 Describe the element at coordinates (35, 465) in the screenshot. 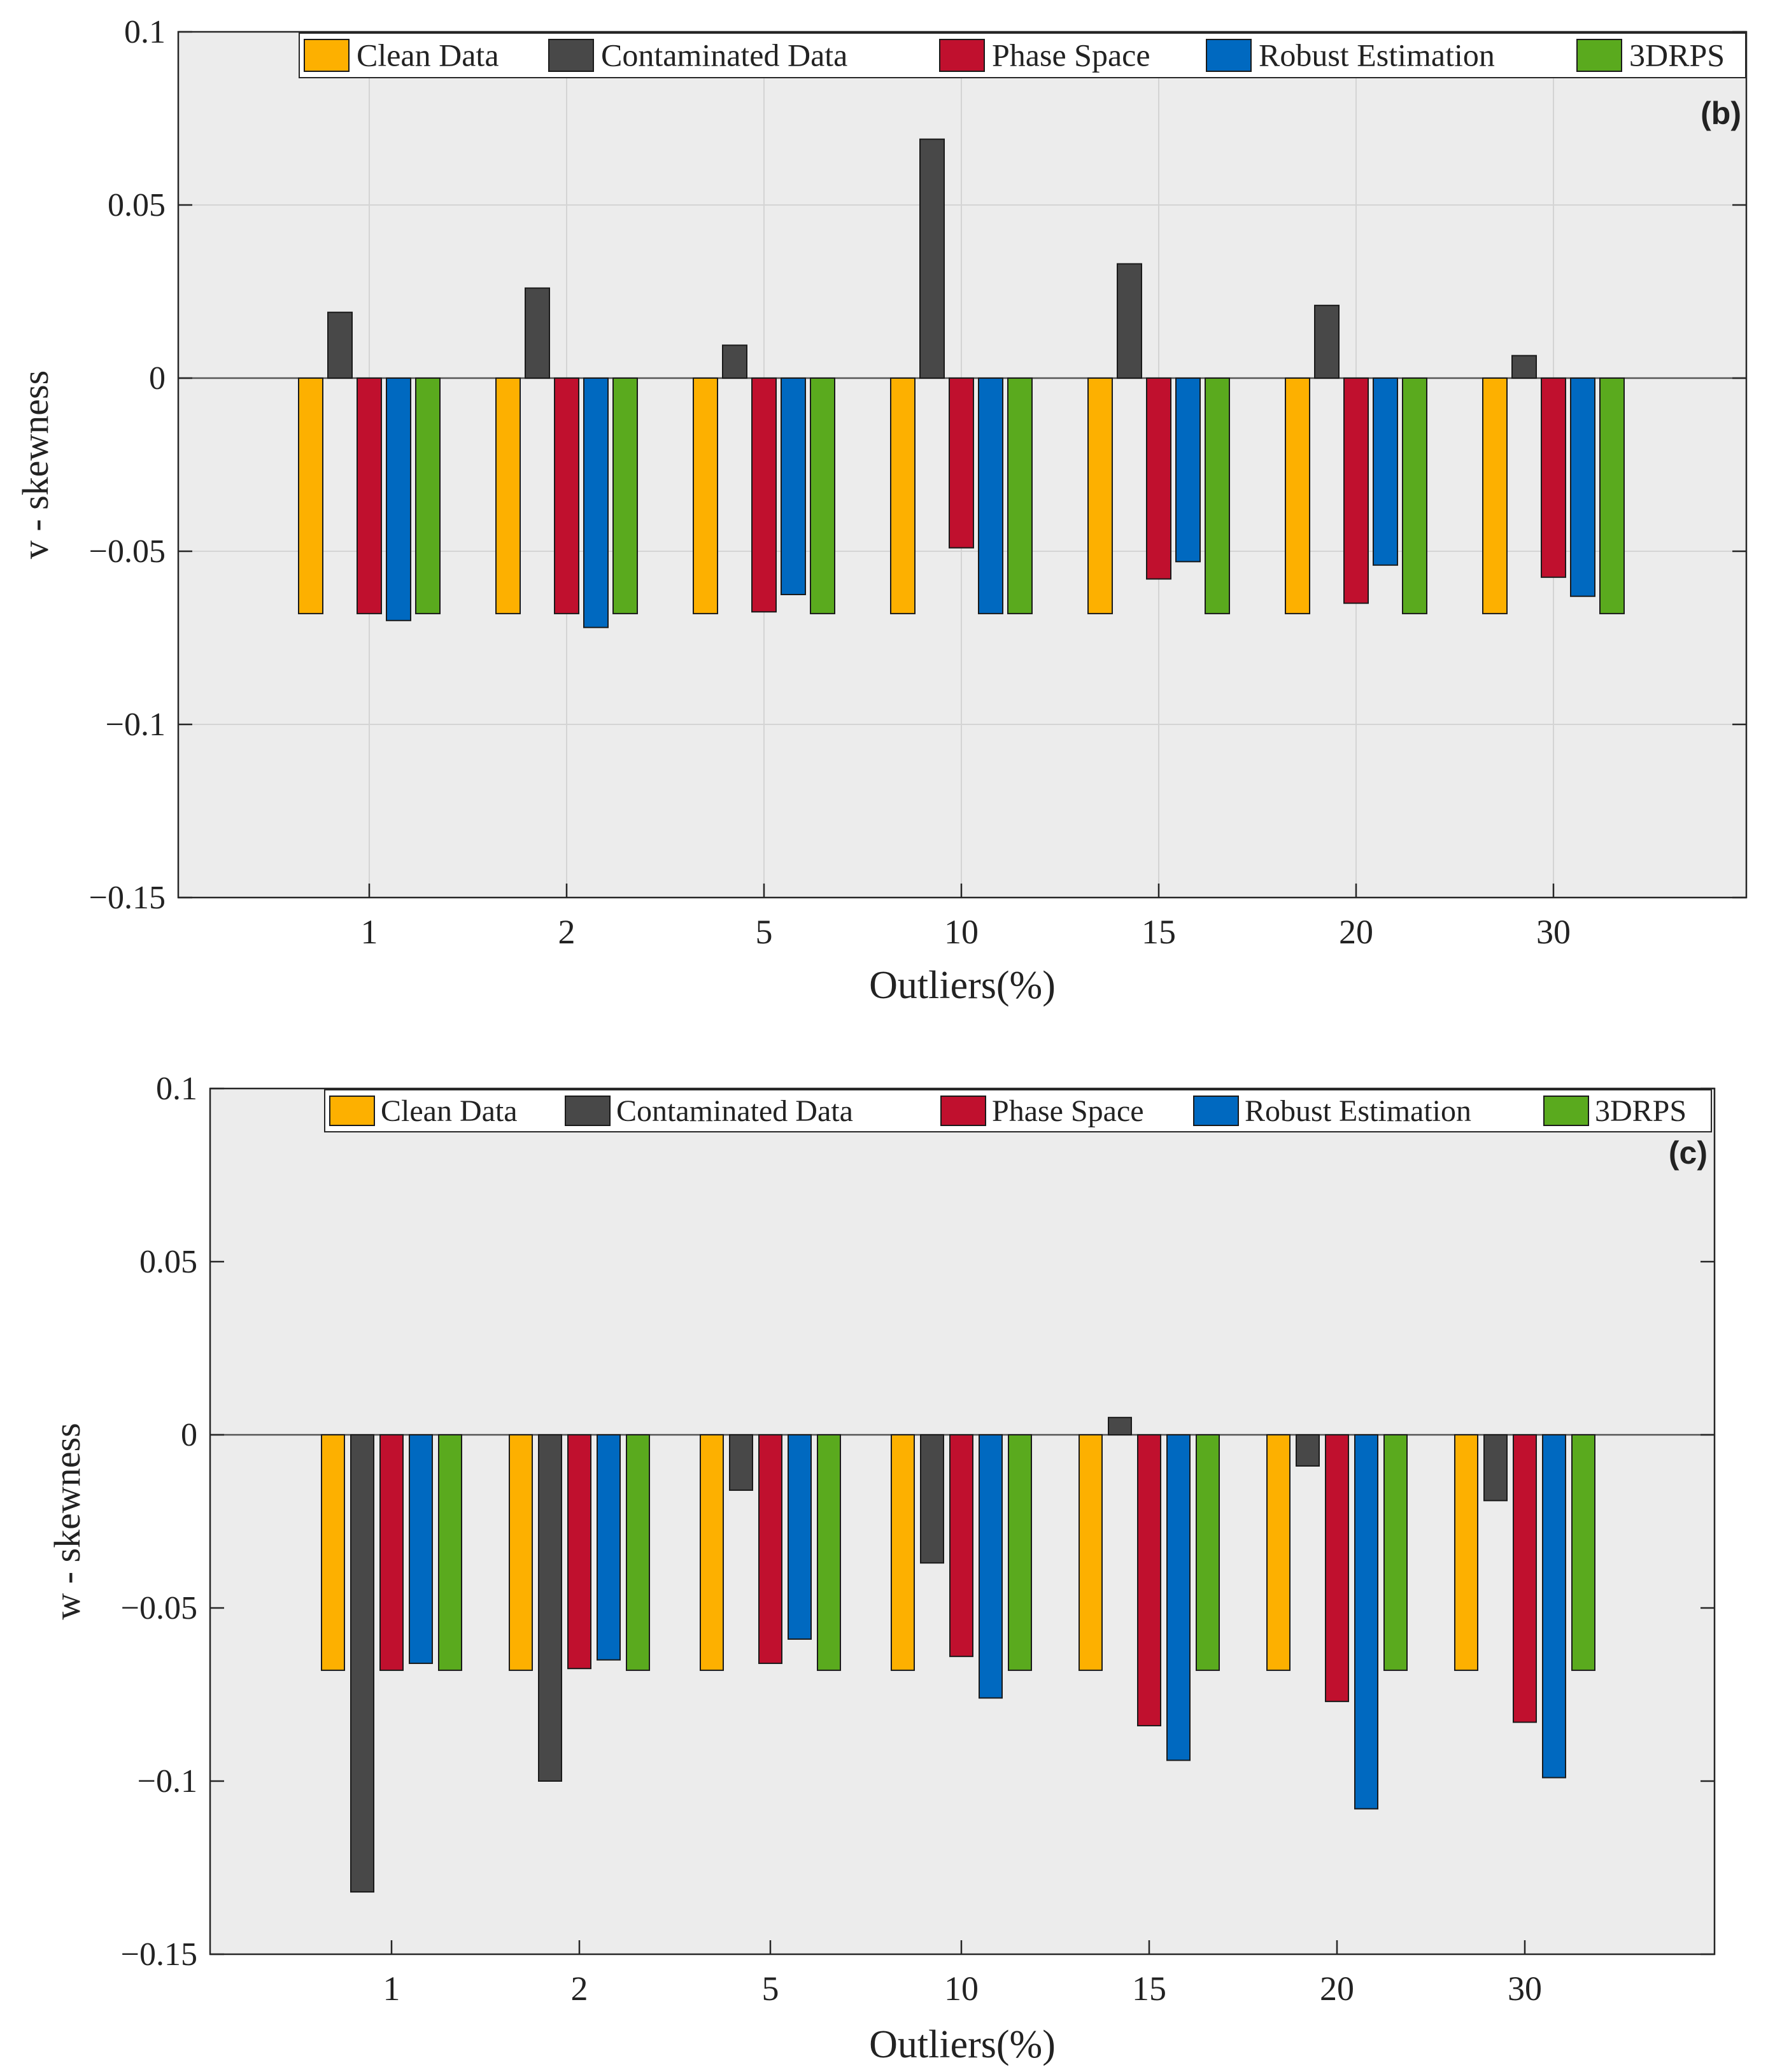

I see `y-axis-label: v - skewness` at that location.